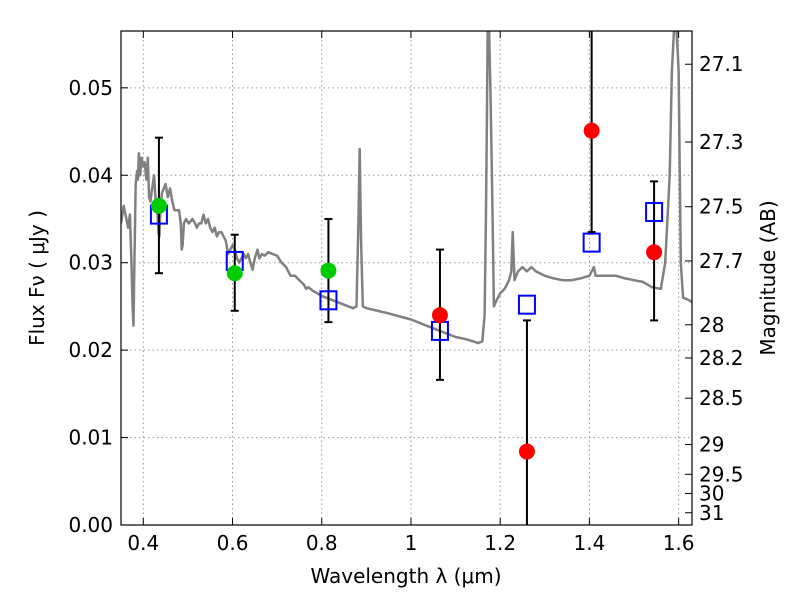 Image resolution: width=800 pixels, height=600 pixels. I want to click on right-tick-label: 29.5, so click(721, 474).